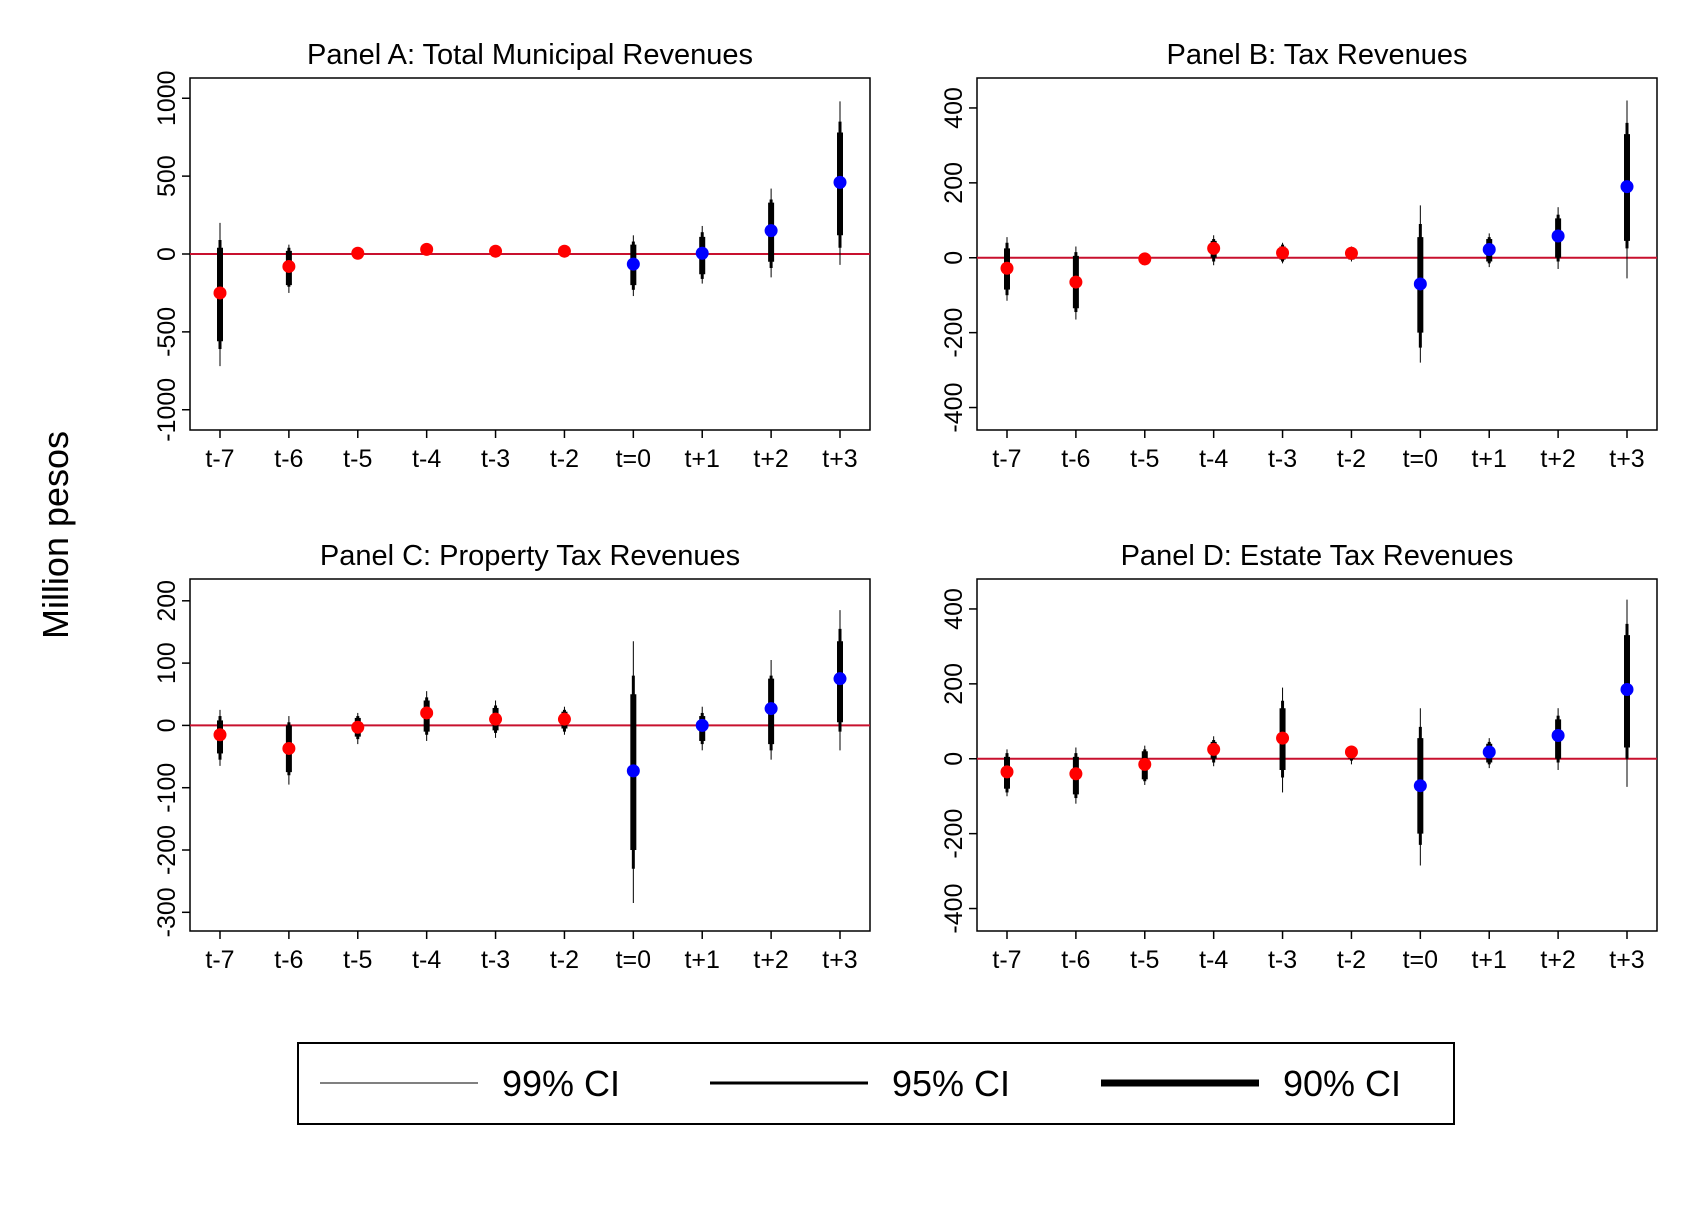 The width and height of the screenshot is (1681, 1222). What do you see at coordinates (530, 55) in the screenshot?
I see `panel-a-title: Panel A: Total Municipal Revenues` at bounding box center [530, 55].